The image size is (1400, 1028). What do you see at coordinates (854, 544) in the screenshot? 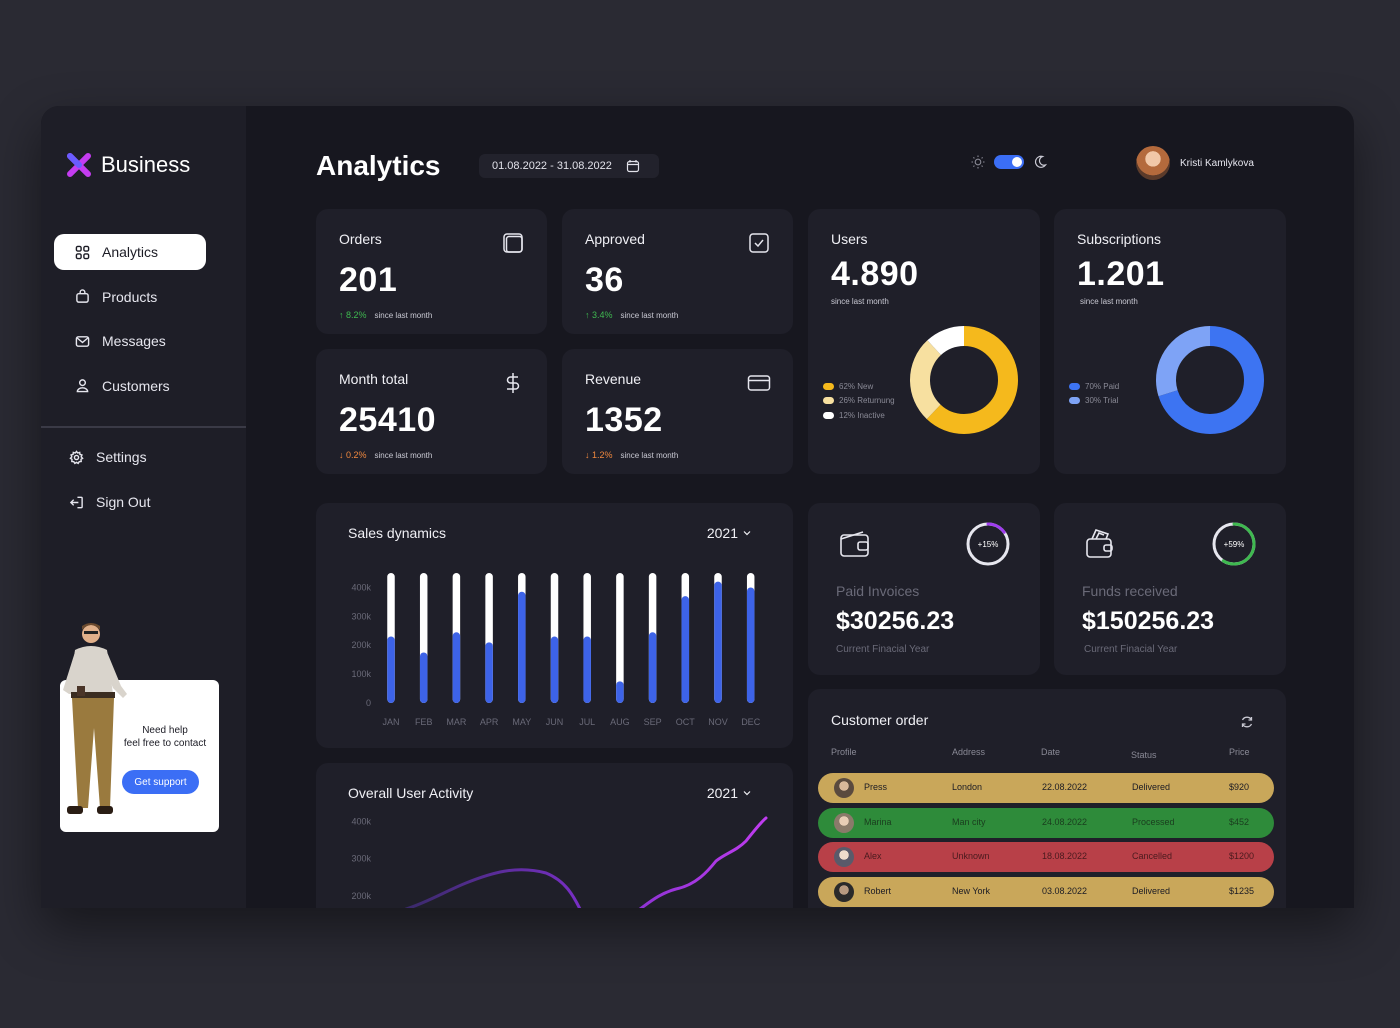
I see `wallet-icon` at bounding box center [854, 544].